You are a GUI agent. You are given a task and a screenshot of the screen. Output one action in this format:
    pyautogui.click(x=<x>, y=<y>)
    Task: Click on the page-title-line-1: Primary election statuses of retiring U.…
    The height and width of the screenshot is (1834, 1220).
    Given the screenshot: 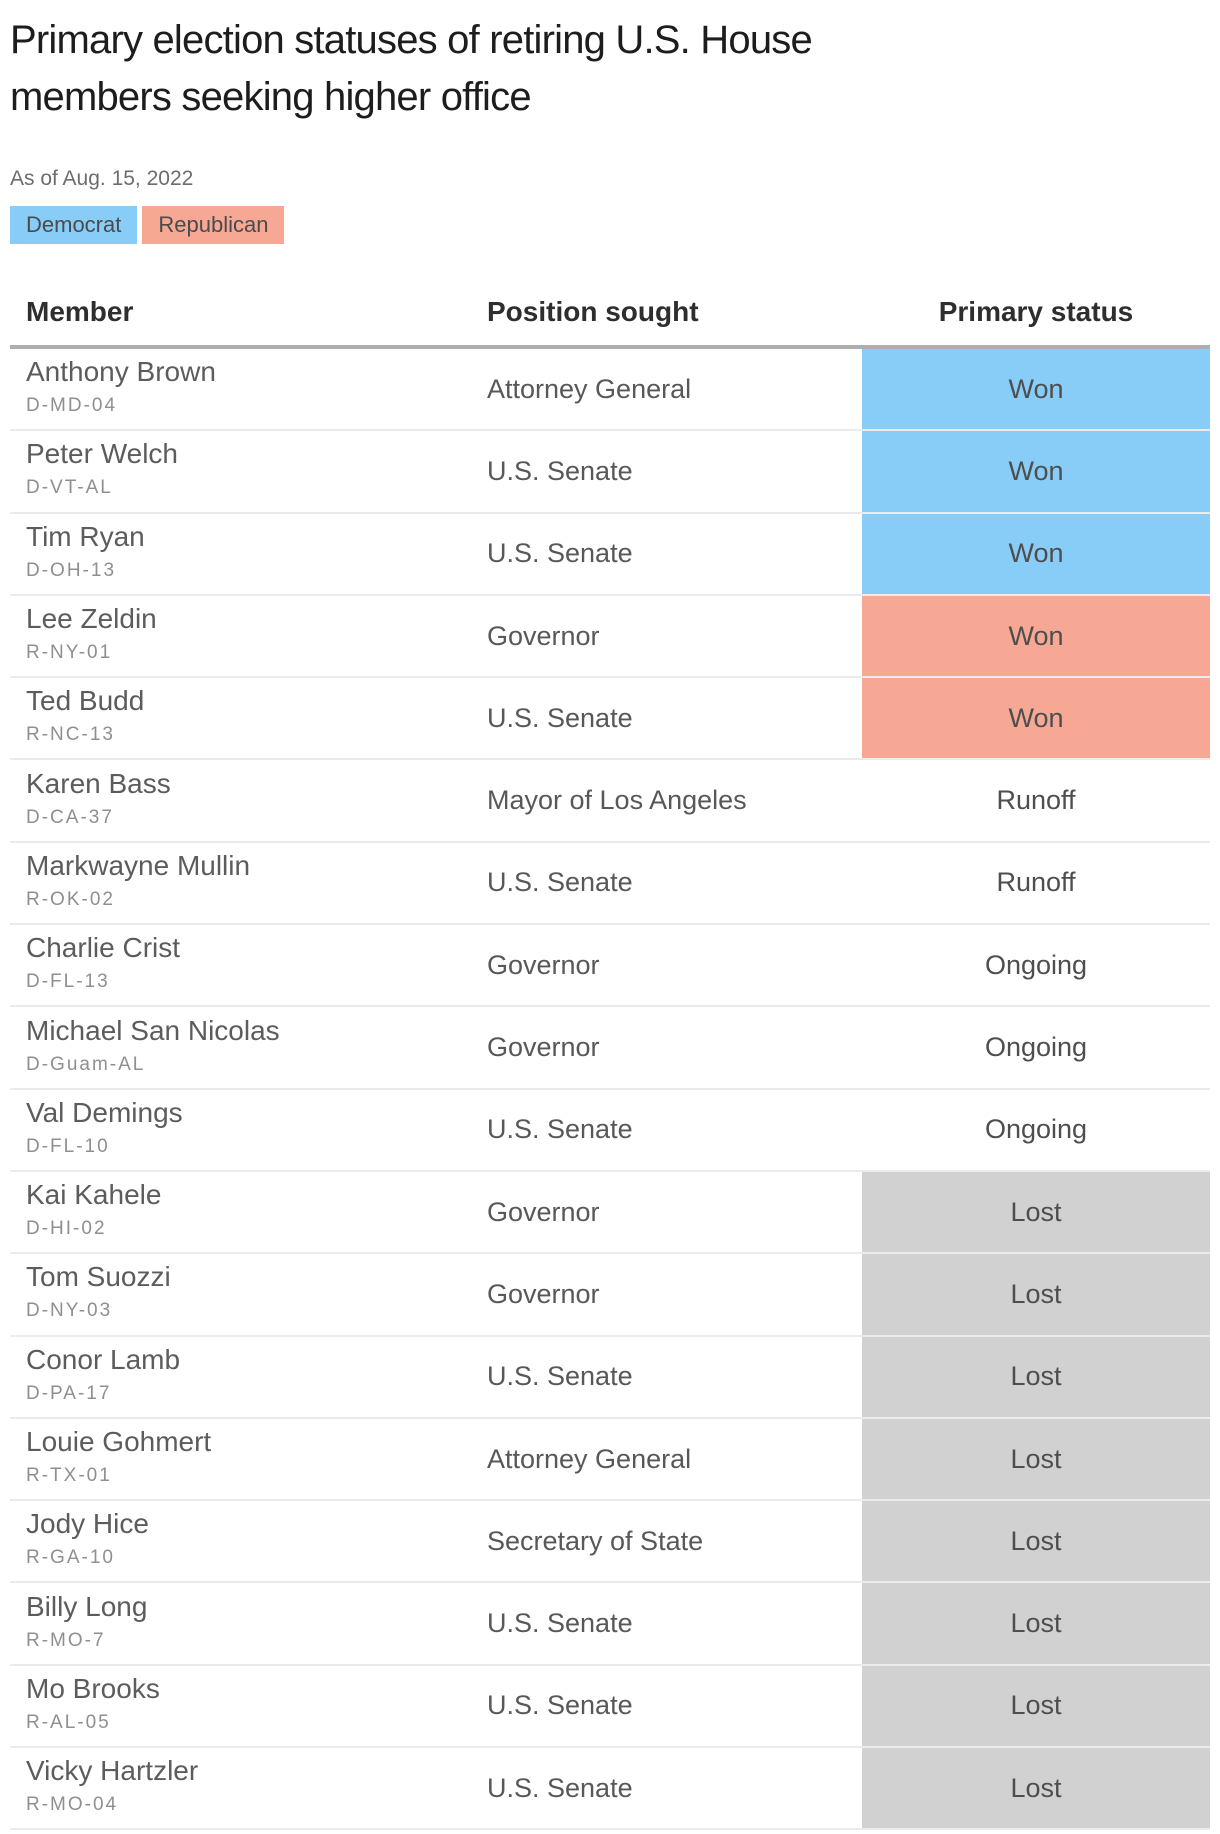 What is the action you would take?
    pyautogui.click(x=411, y=40)
    